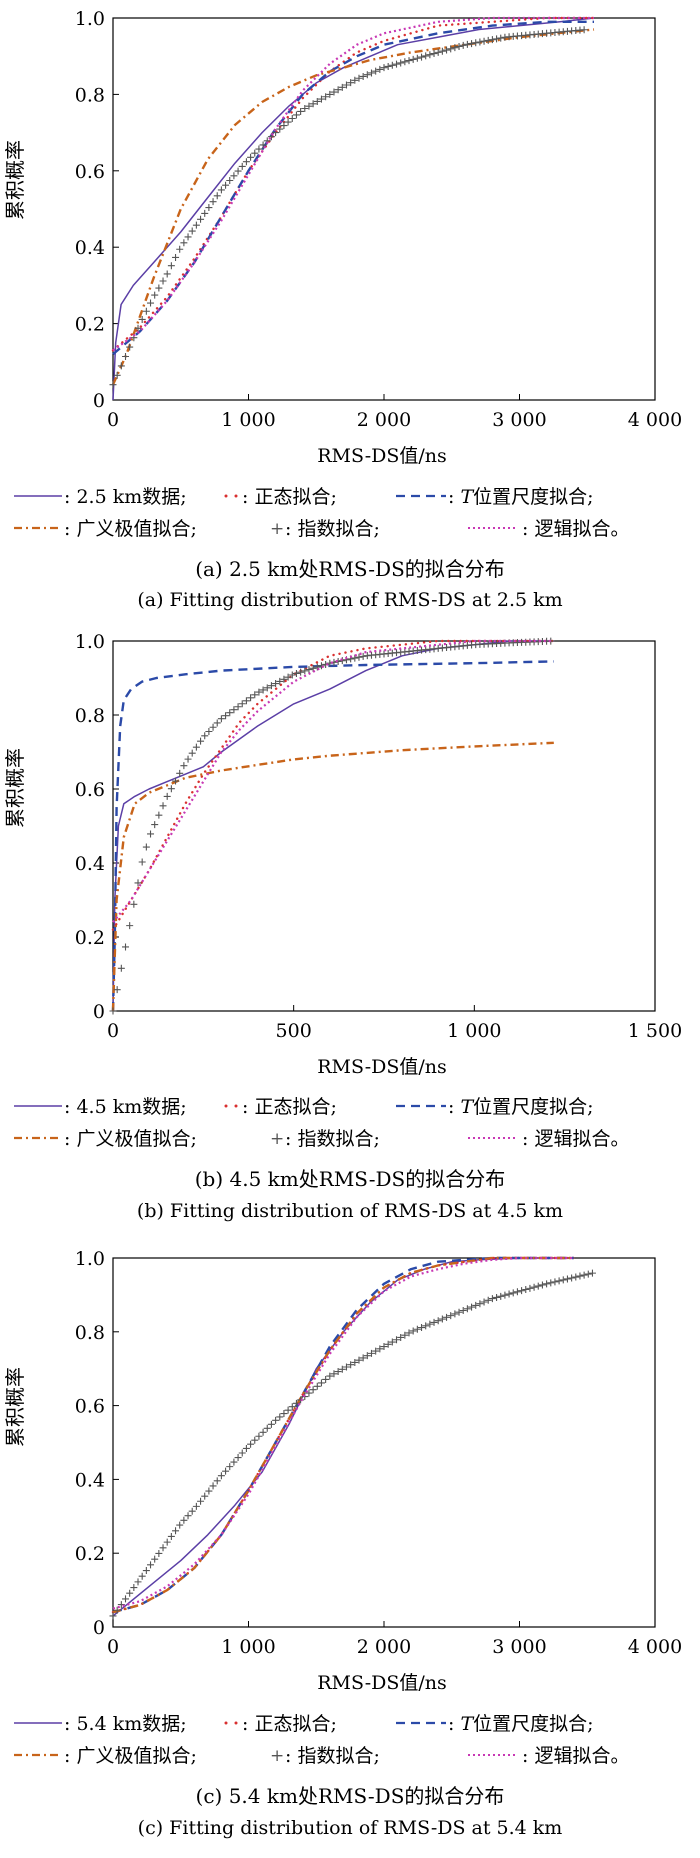 The height and width of the screenshot is (1858, 700). What do you see at coordinates (350, 1796) in the screenshot?
I see `caption-cn: (c) 5.4 km处RMS-DS的拟合分布` at bounding box center [350, 1796].